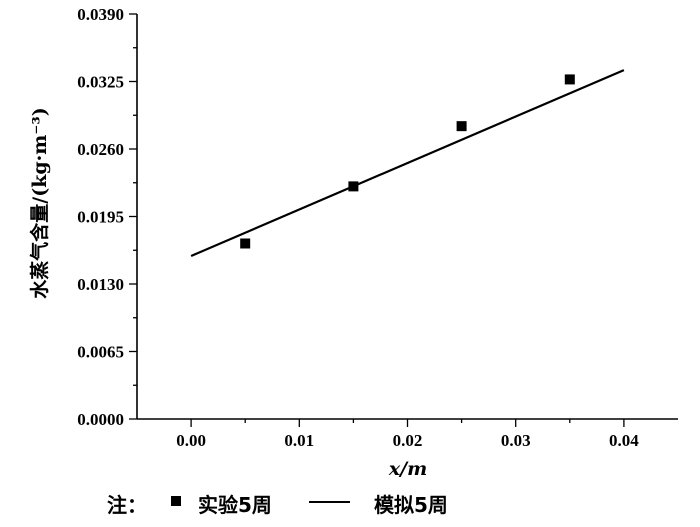  Describe the element at coordinates (235, 505) in the screenshot. I see `legend-label-experiment: 实验5周` at that location.